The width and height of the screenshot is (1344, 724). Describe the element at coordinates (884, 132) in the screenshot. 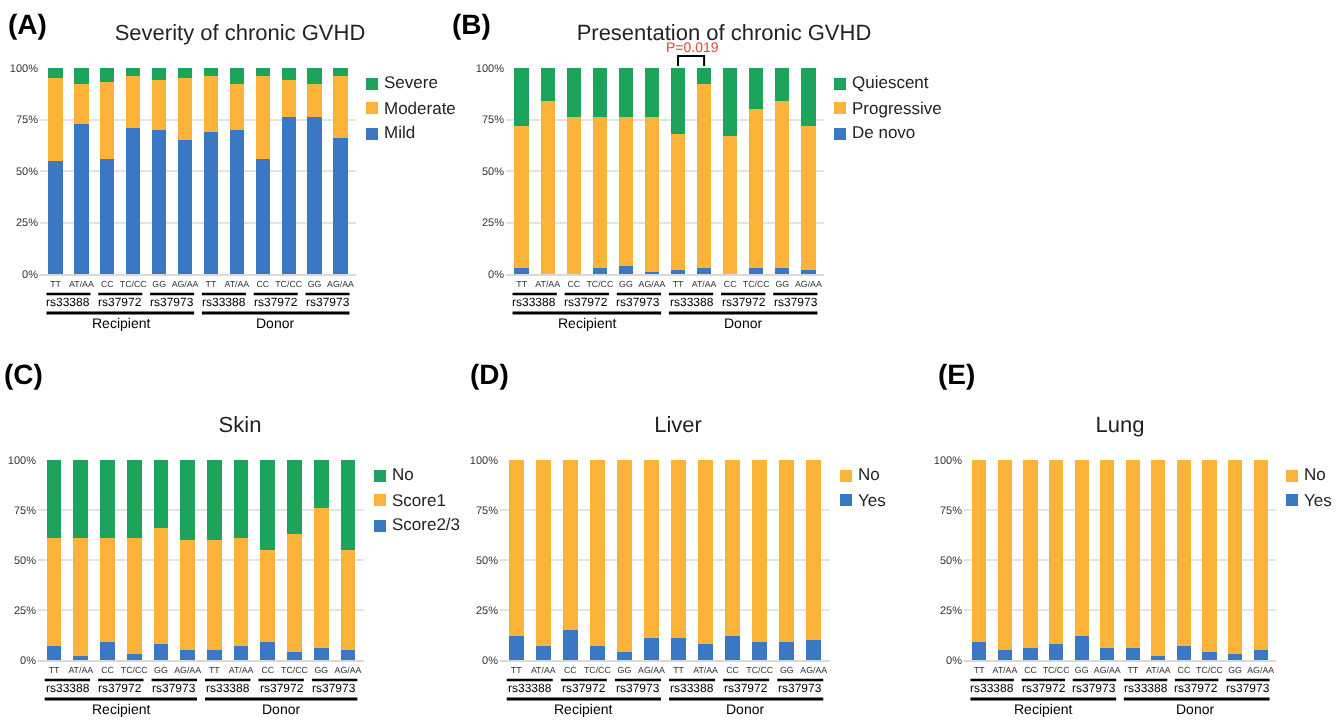

I see `legend-label: De novo` at that location.